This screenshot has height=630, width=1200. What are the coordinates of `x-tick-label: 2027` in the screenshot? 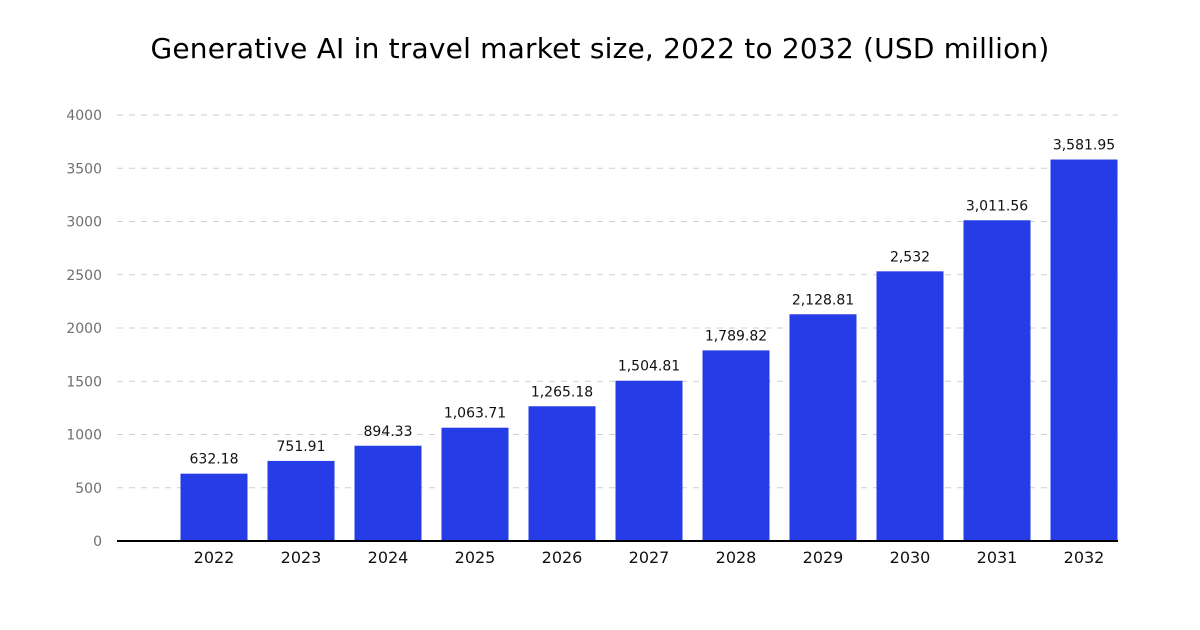 It's located at (649, 557).